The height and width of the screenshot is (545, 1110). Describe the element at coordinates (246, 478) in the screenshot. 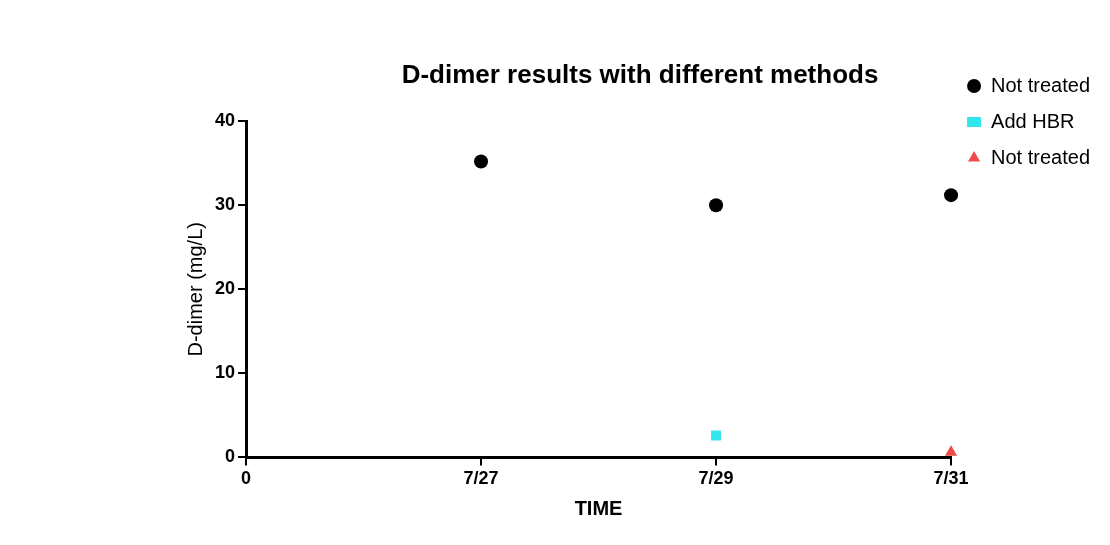

I see `x-tick-label: 0` at that location.